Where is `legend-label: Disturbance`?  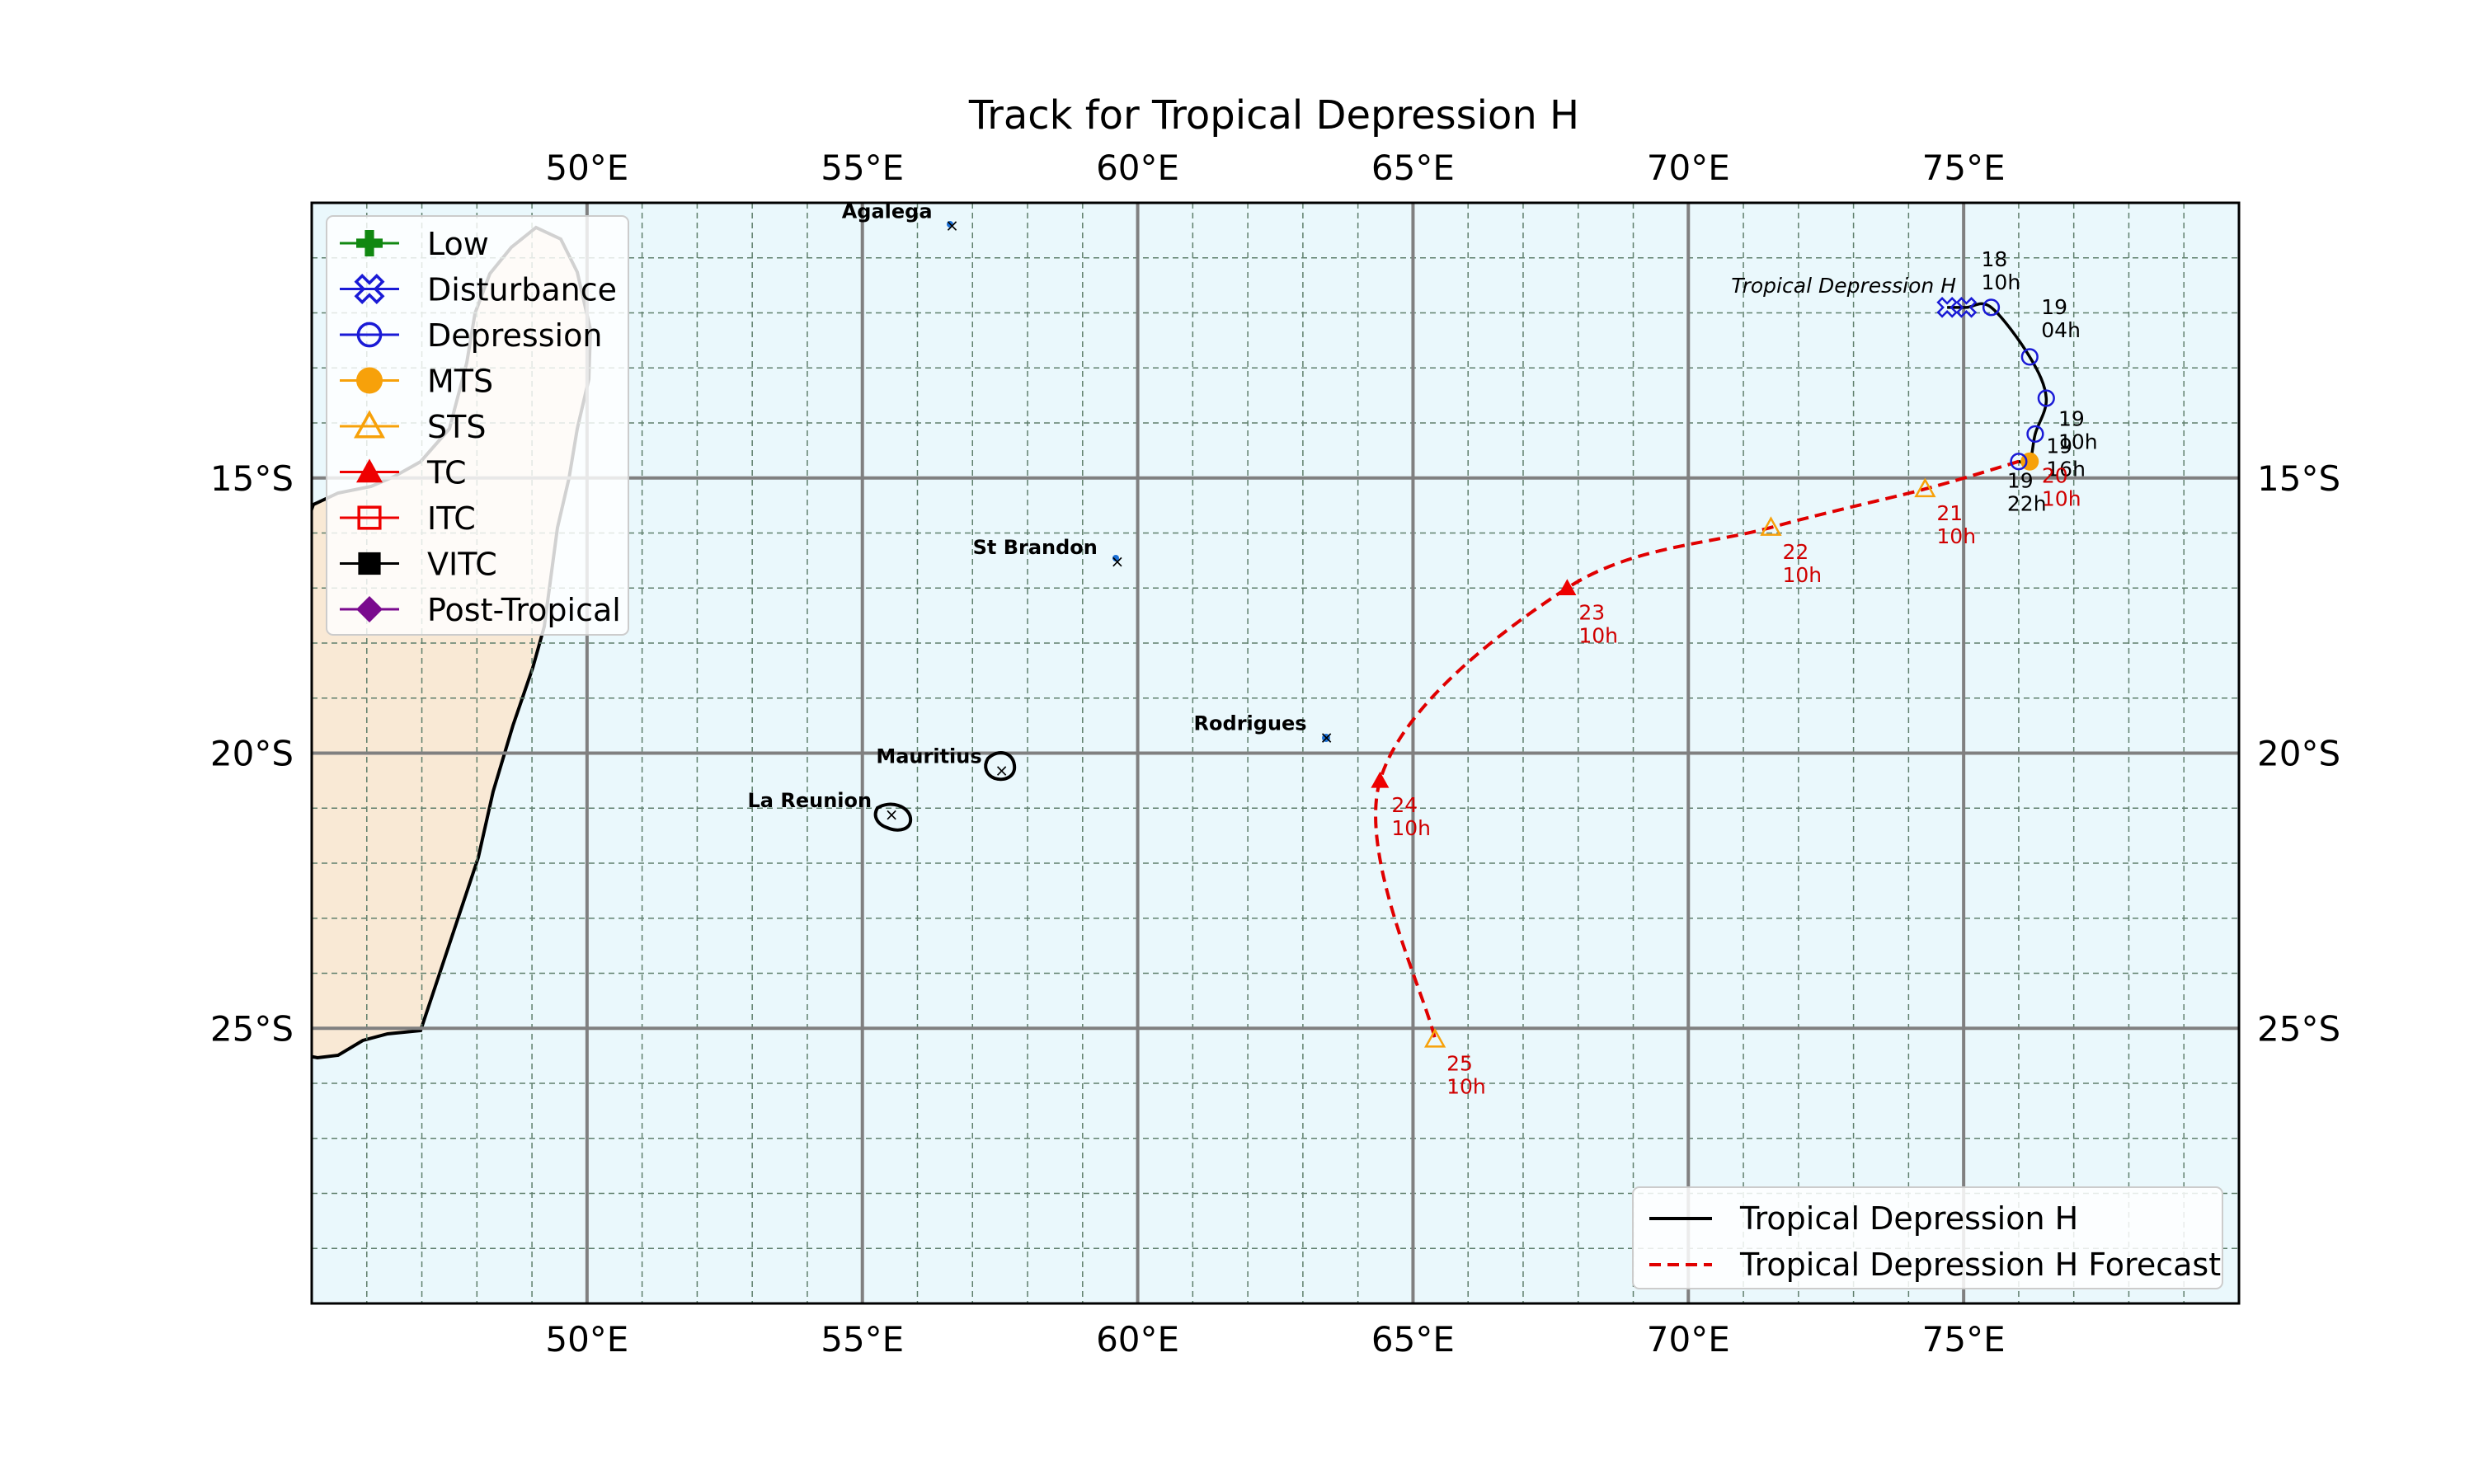 legend-label: Disturbance is located at coordinates (522, 290).